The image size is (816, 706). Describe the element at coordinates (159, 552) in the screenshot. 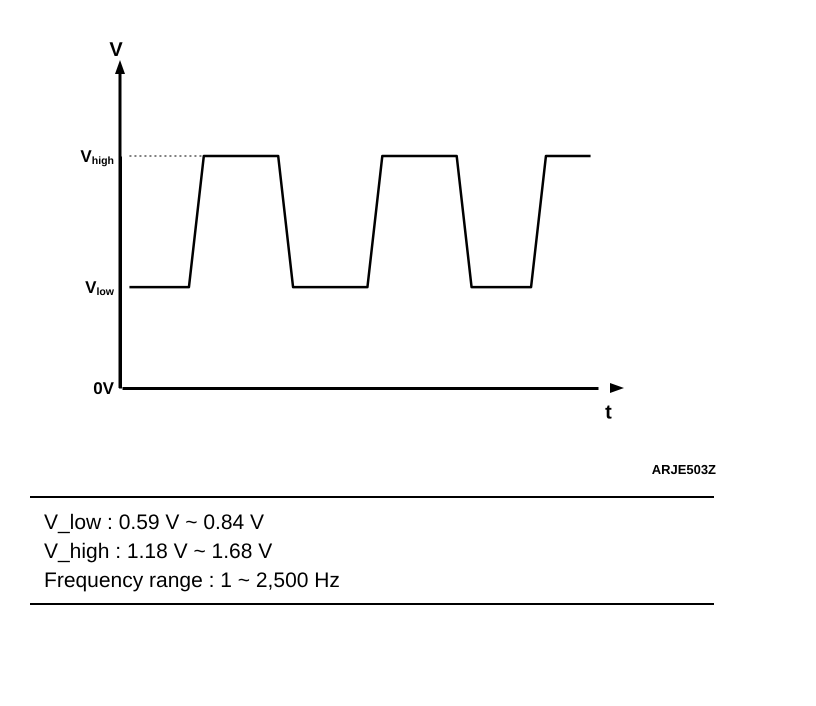

I see `text: V_high : 1.18 V ~ 1.68 V` at that location.